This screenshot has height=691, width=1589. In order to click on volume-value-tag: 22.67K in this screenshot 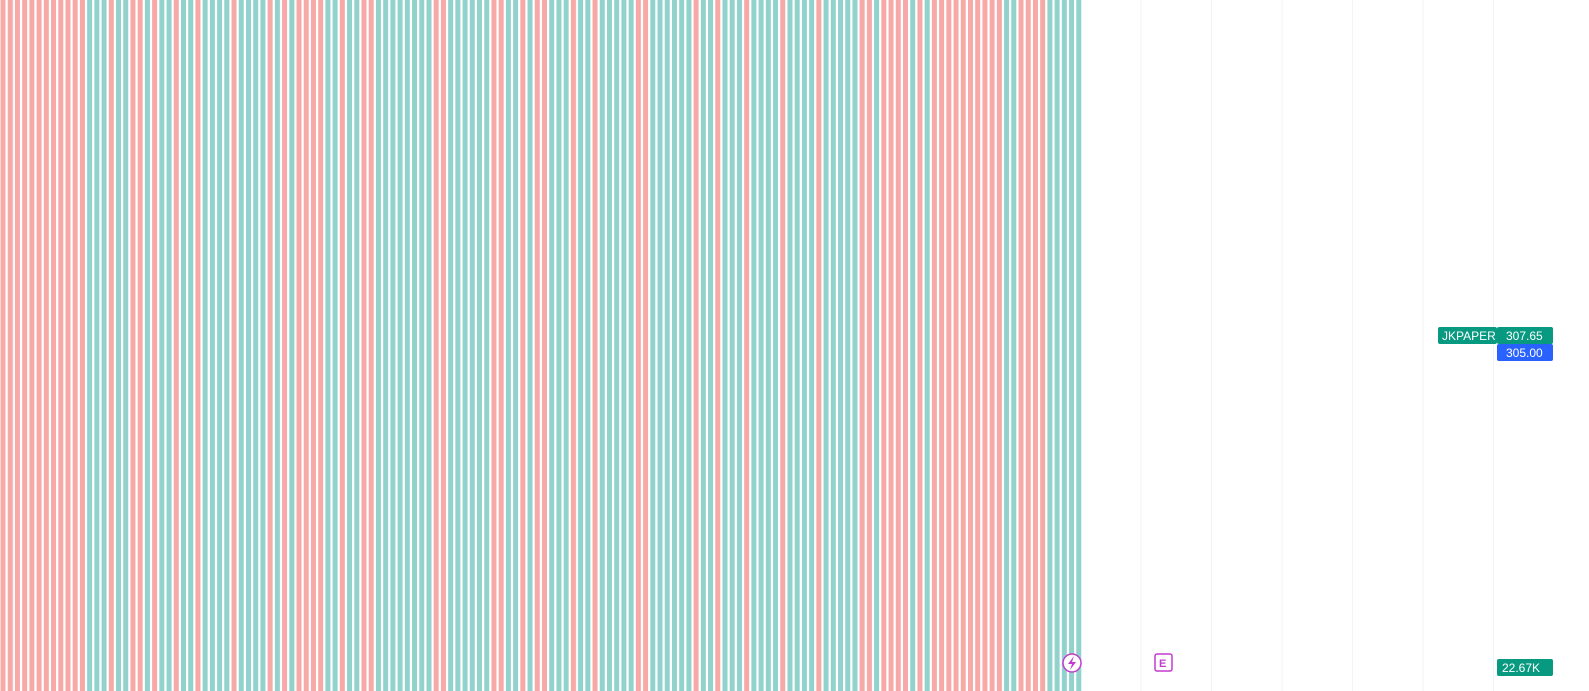, I will do `click(1525, 667)`.